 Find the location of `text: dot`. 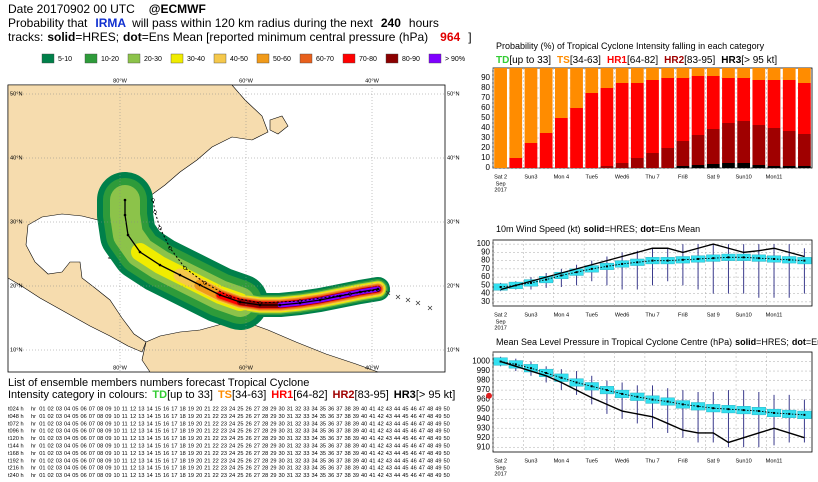

text: dot is located at coordinates (132, 37).